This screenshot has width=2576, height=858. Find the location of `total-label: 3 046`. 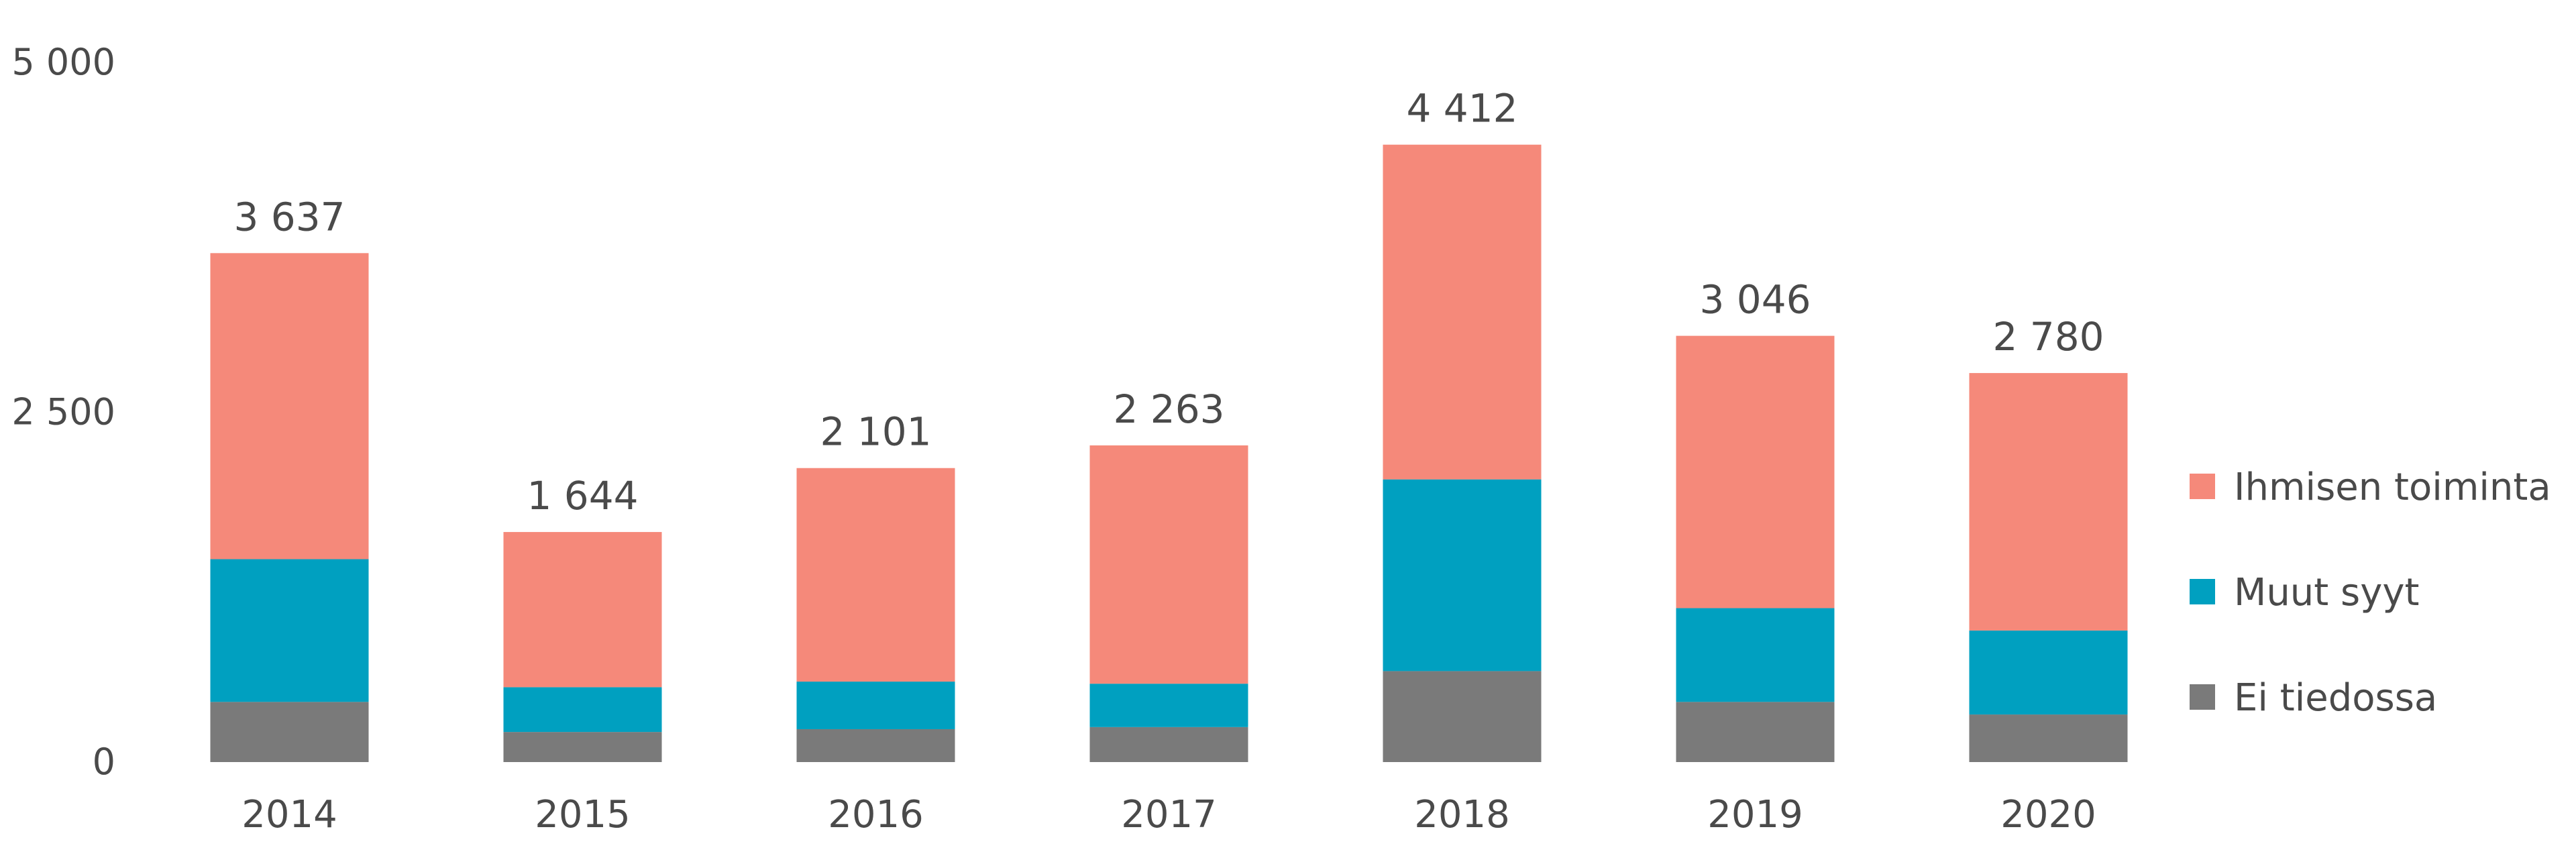

total-label: 3 046 is located at coordinates (1755, 300).